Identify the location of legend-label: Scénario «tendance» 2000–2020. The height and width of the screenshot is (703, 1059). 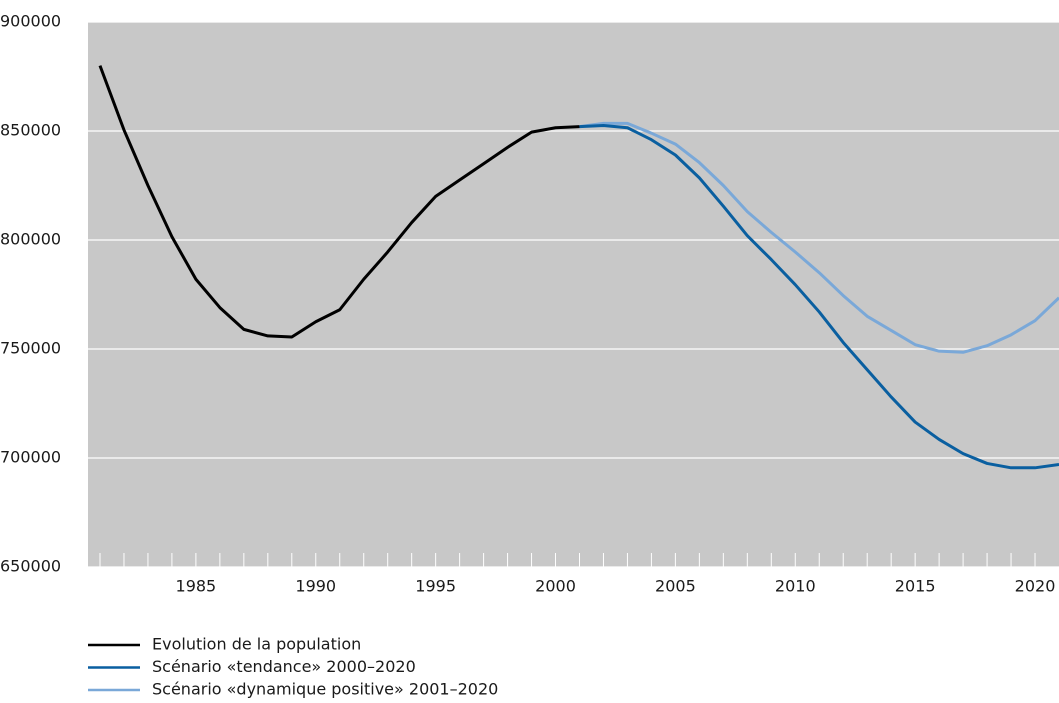
(284, 666).